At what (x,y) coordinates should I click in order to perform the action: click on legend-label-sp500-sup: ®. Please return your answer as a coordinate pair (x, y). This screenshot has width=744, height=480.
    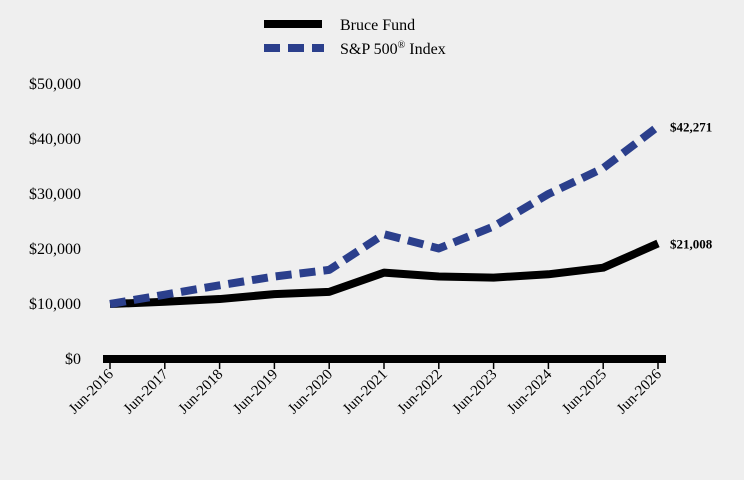
    Looking at the image, I should click on (402, 45).